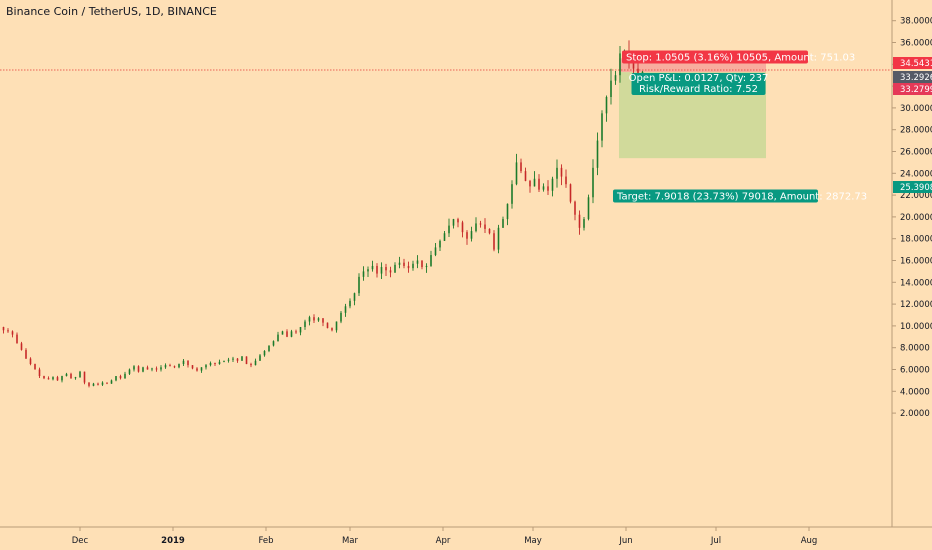 Image resolution: width=932 pixels, height=550 pixels. Describe the element at coordinates (915, 349) in the screenshot. I see `price-tick-label: 8.0000` at that location.